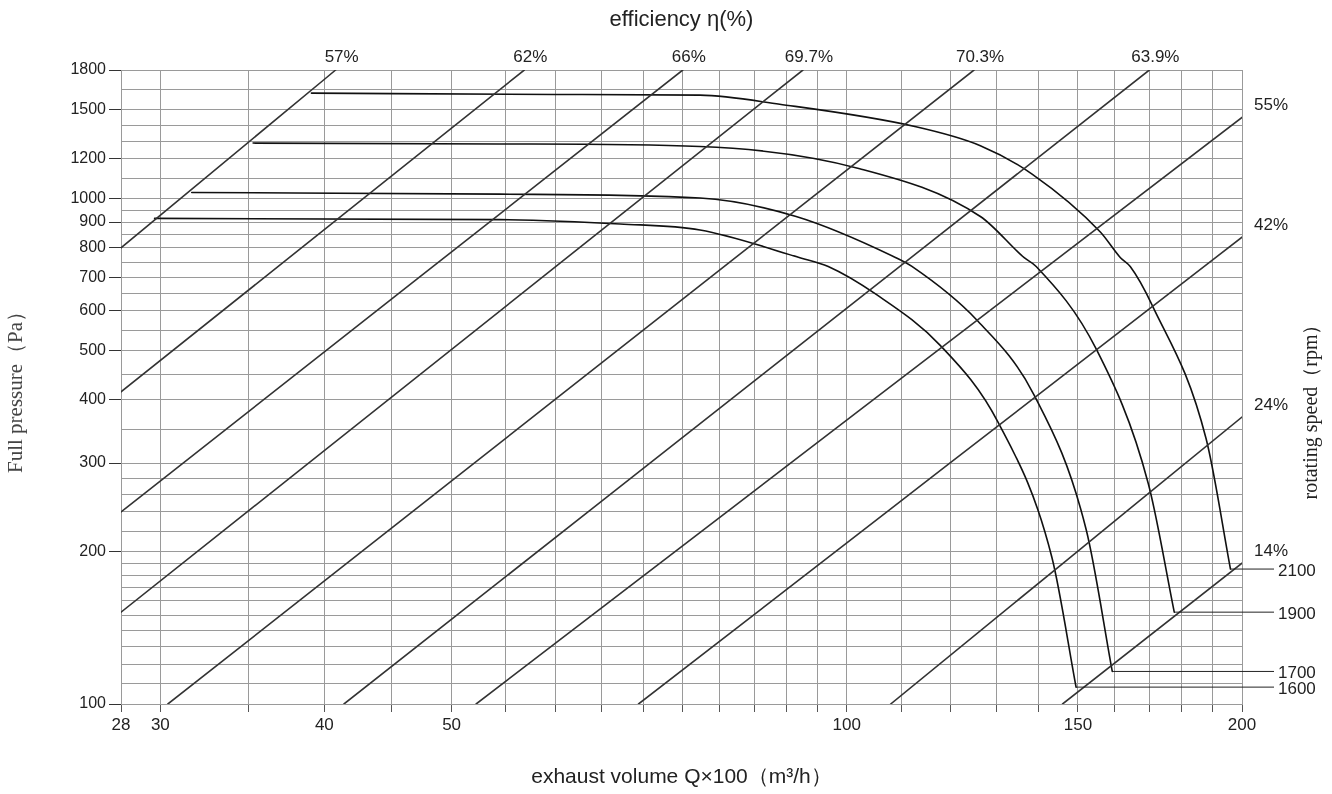  I want to click on y-tick-label: 300, so click(93, 462).